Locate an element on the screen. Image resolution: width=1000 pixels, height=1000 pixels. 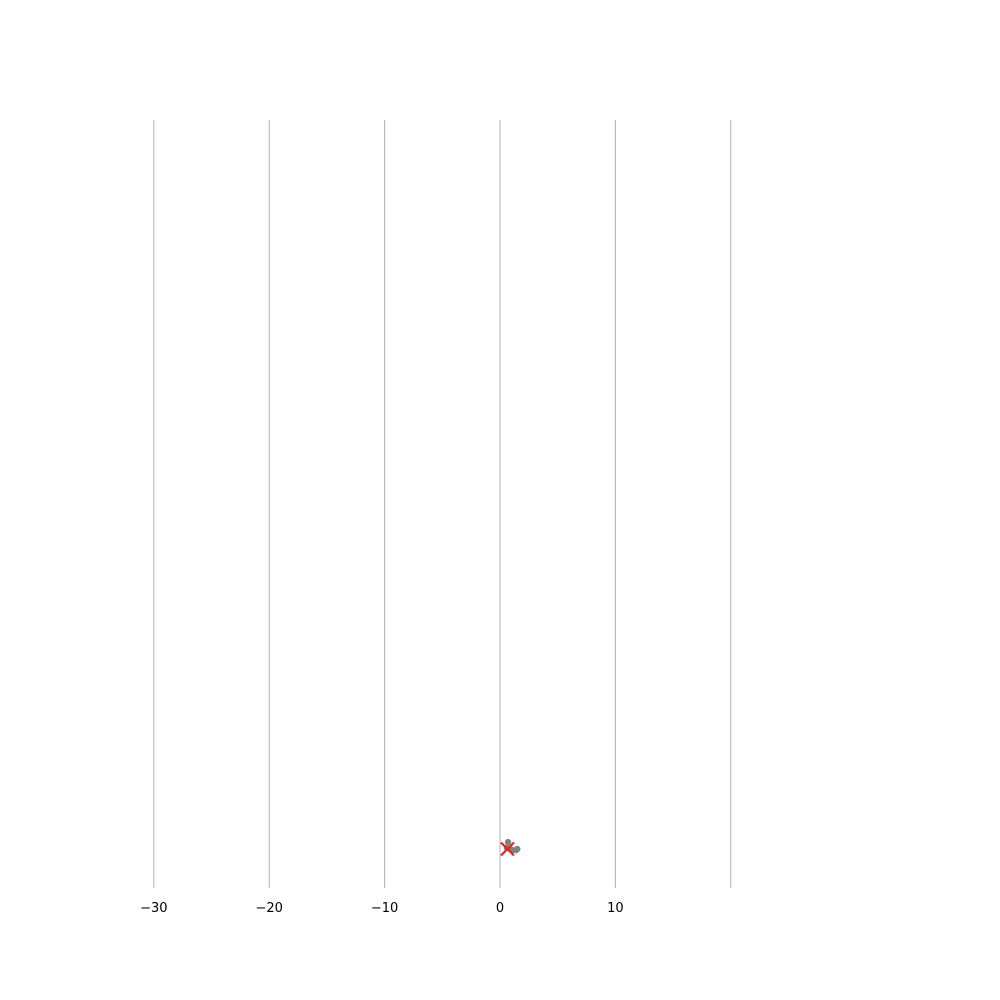
x-tick-labels: −30 −20 −10 0 10 is located at coordinates (382, 908).